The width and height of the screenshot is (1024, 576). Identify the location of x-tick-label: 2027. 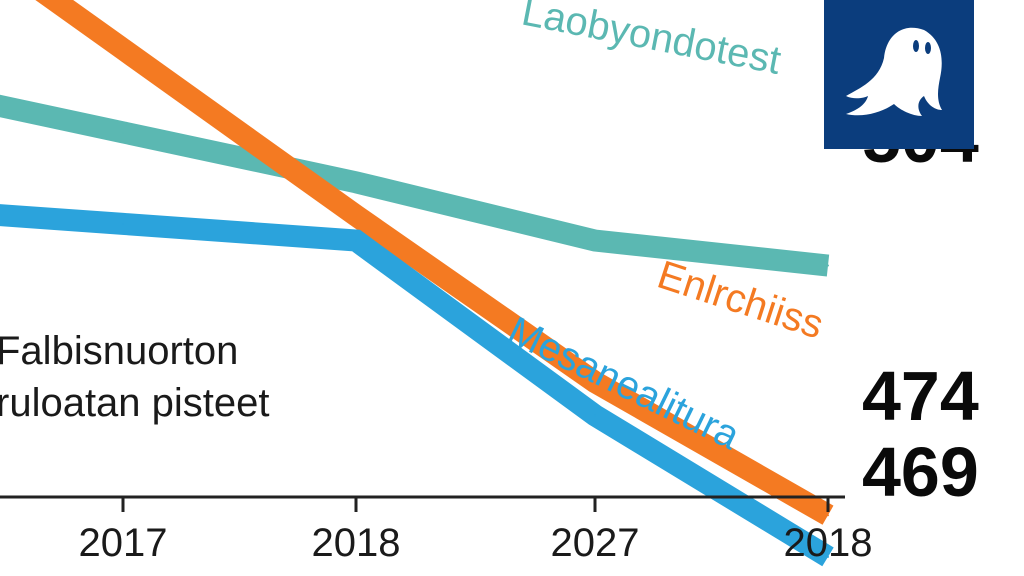
(595, 543).